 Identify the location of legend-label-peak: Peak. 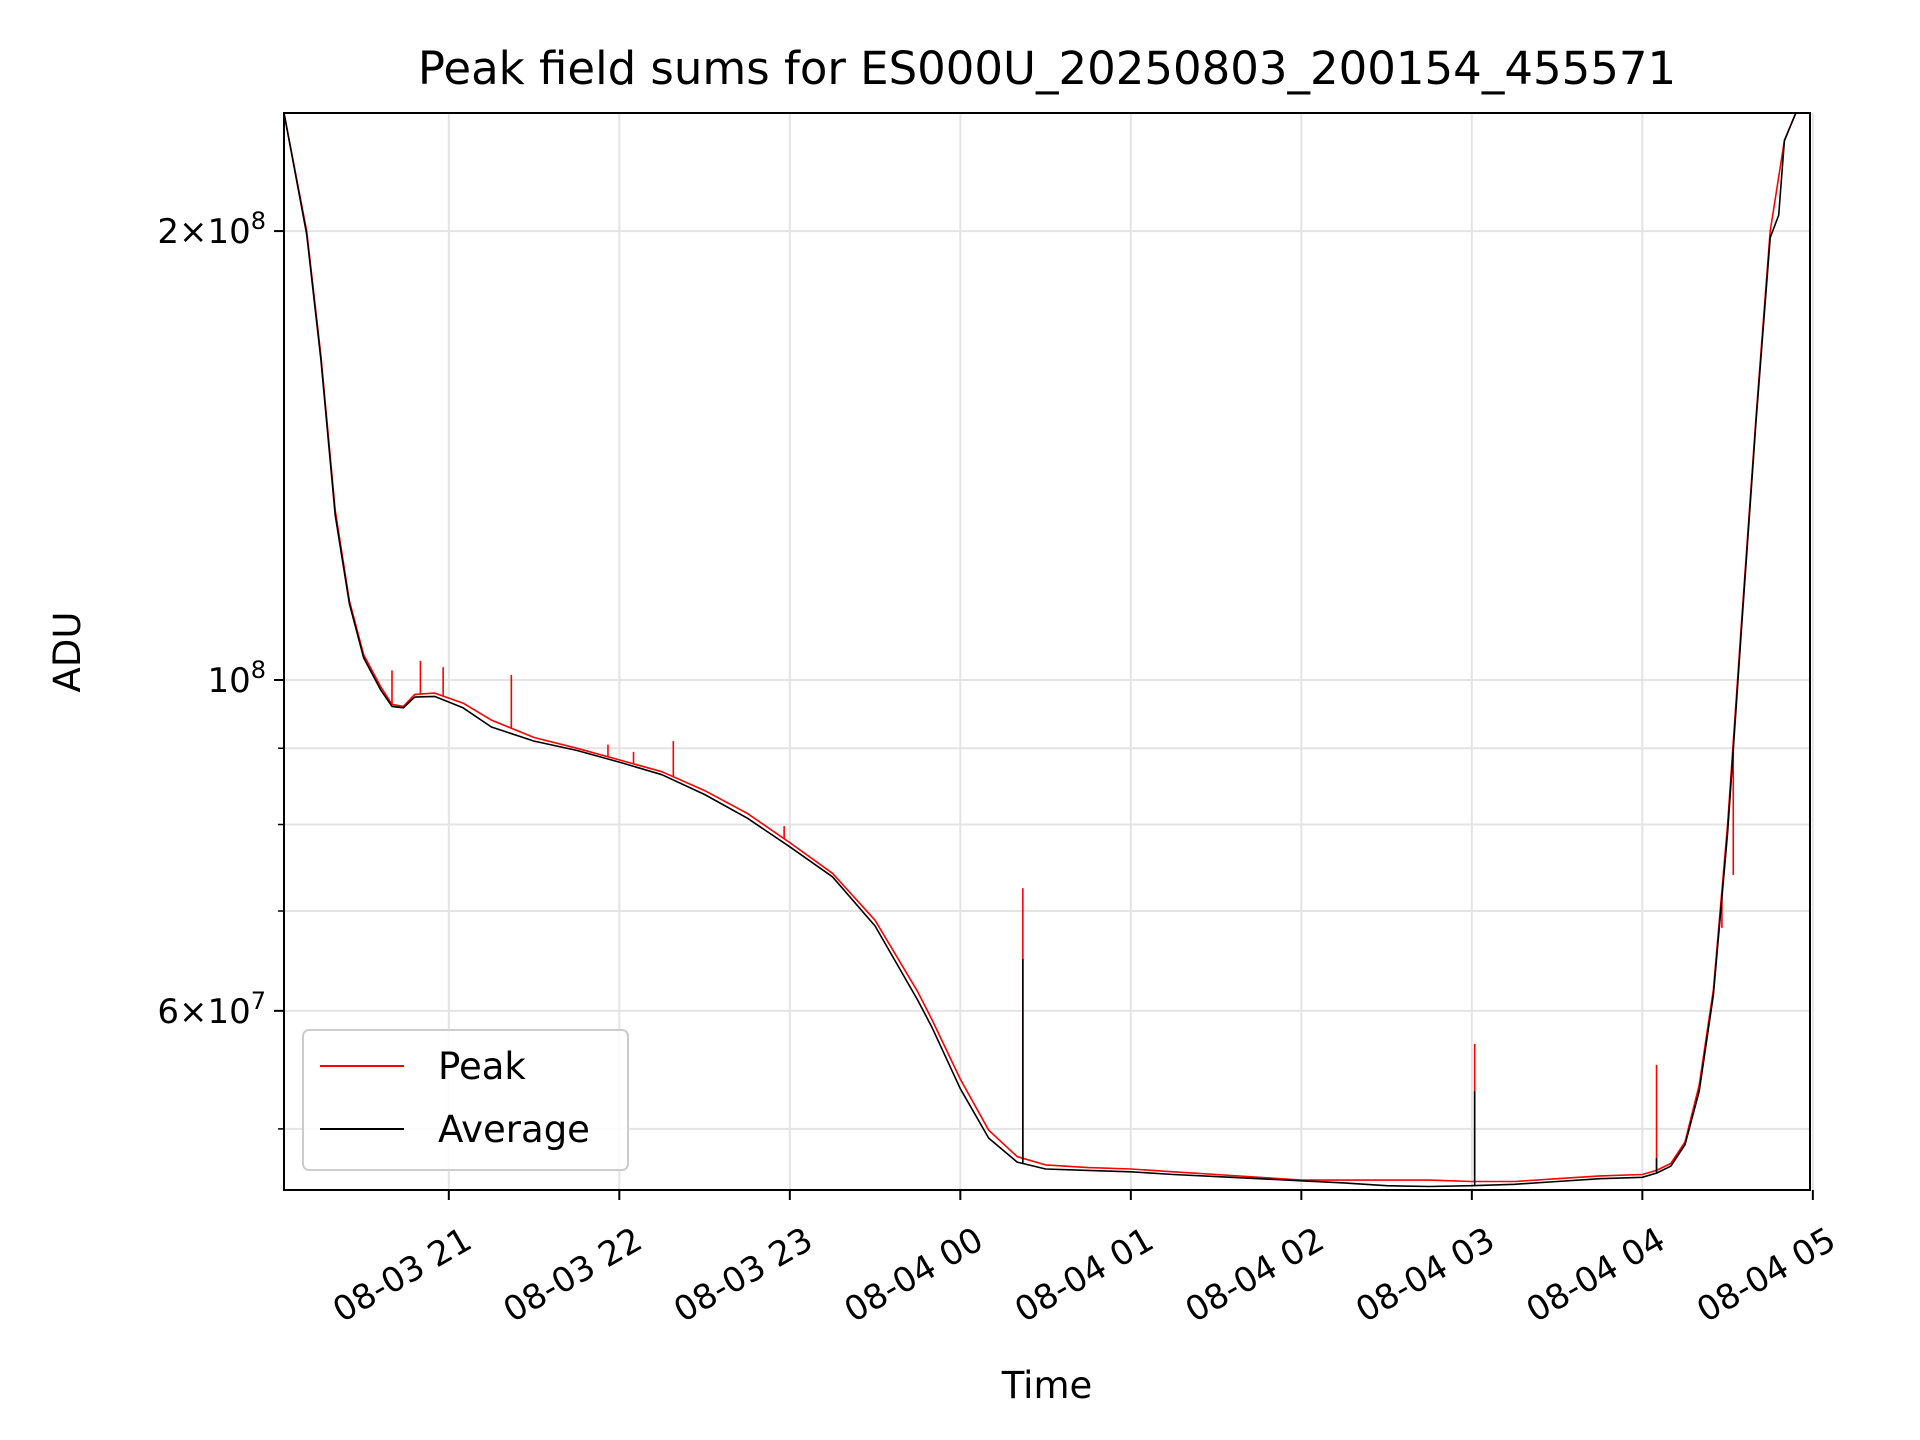
(482, 1066).